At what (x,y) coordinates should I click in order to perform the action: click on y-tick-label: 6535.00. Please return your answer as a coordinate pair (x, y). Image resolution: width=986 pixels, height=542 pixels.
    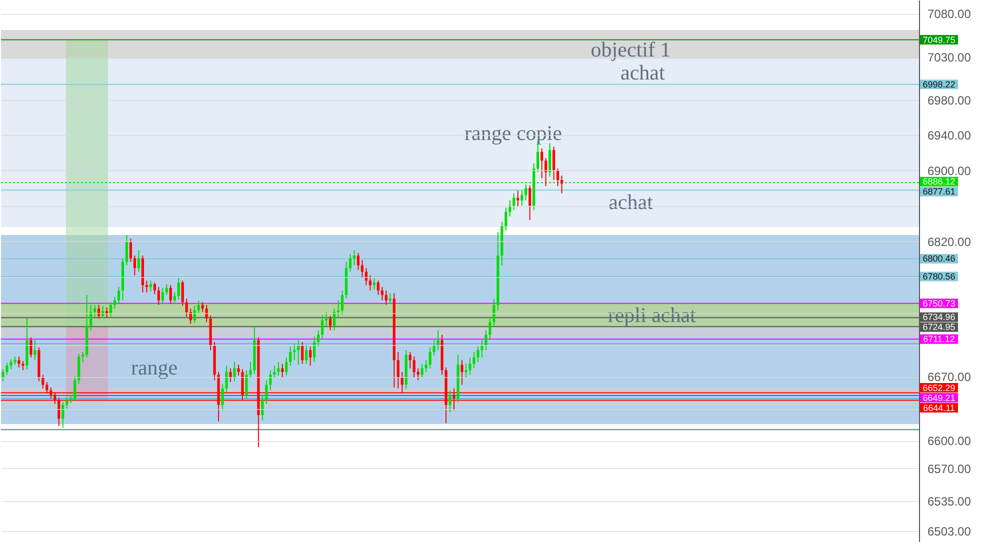
    Looking at the image, I should click on (950, 501).